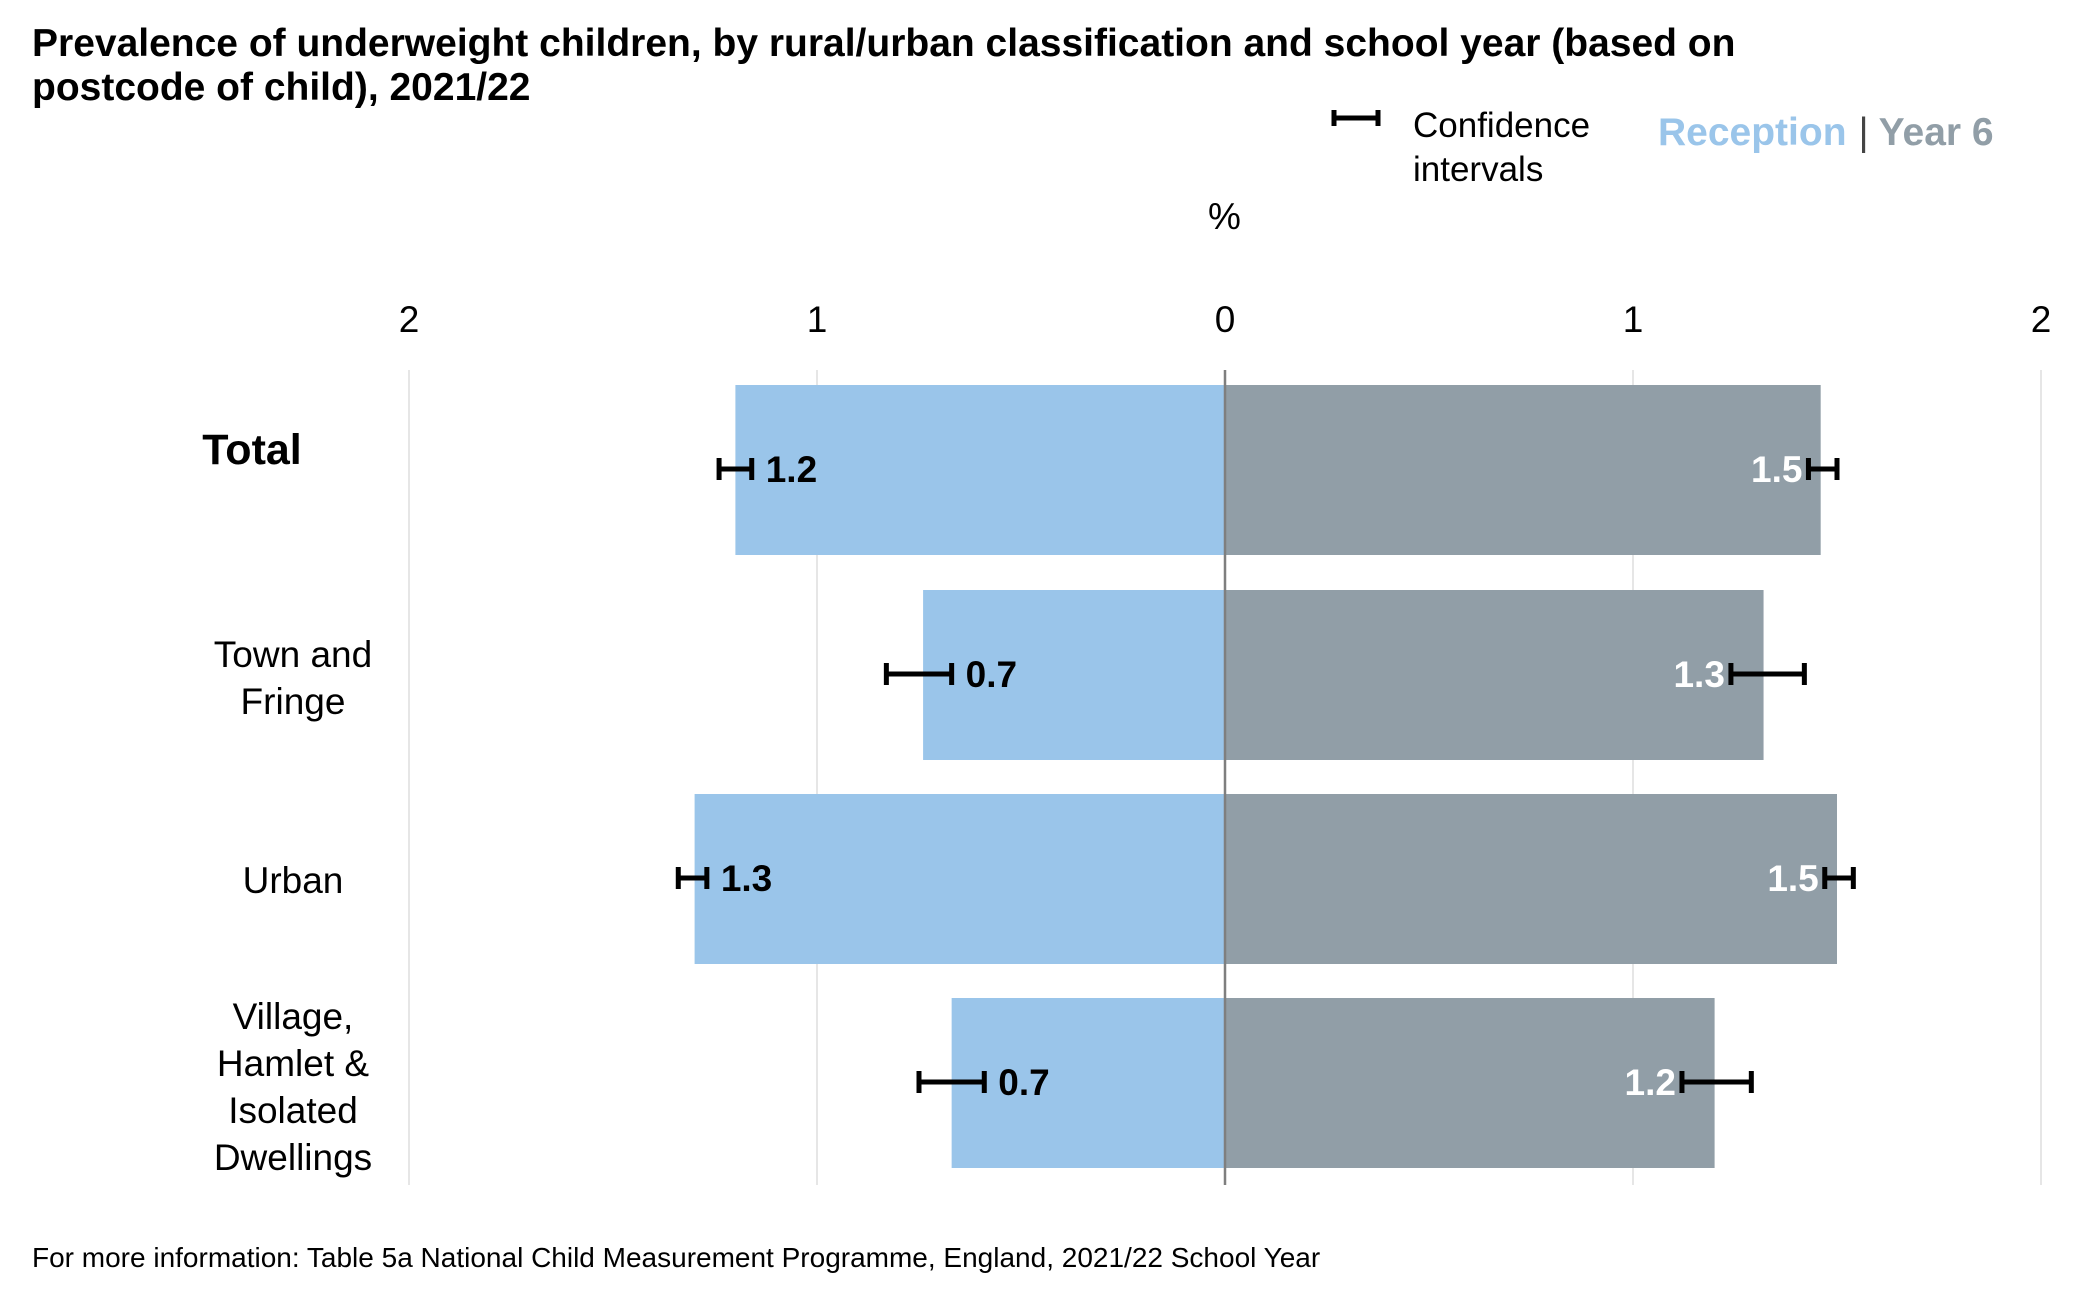 This screenshot has height=1312, width=2082. Describe the element at coordinates (791, 469) in the screenshot. I see `data-label-reception: 1.2` at that location.